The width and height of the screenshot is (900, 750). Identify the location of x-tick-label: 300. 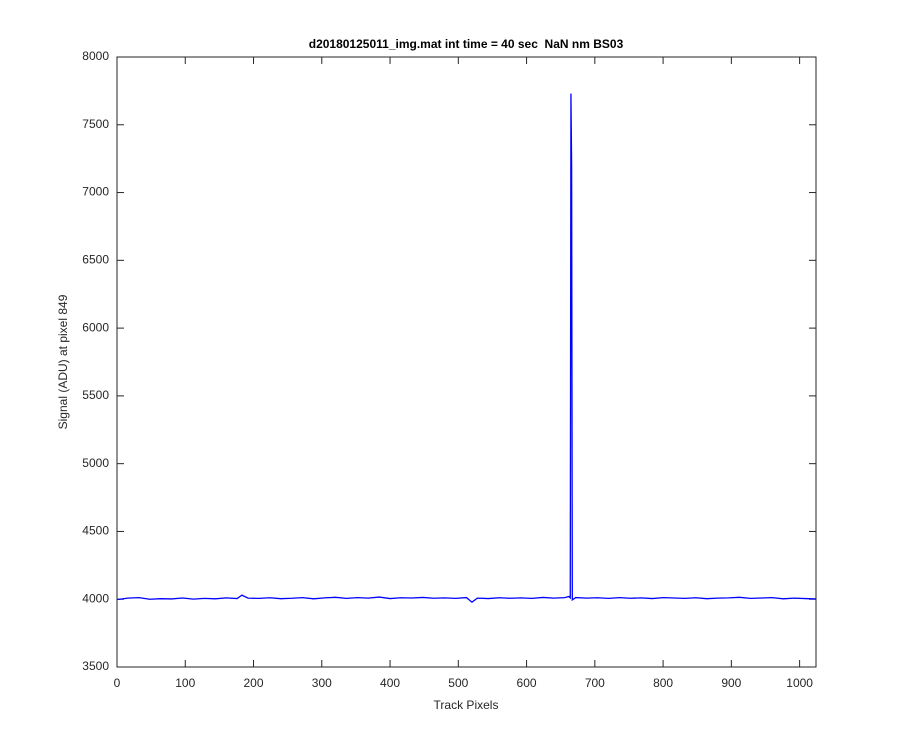
(322, 683).